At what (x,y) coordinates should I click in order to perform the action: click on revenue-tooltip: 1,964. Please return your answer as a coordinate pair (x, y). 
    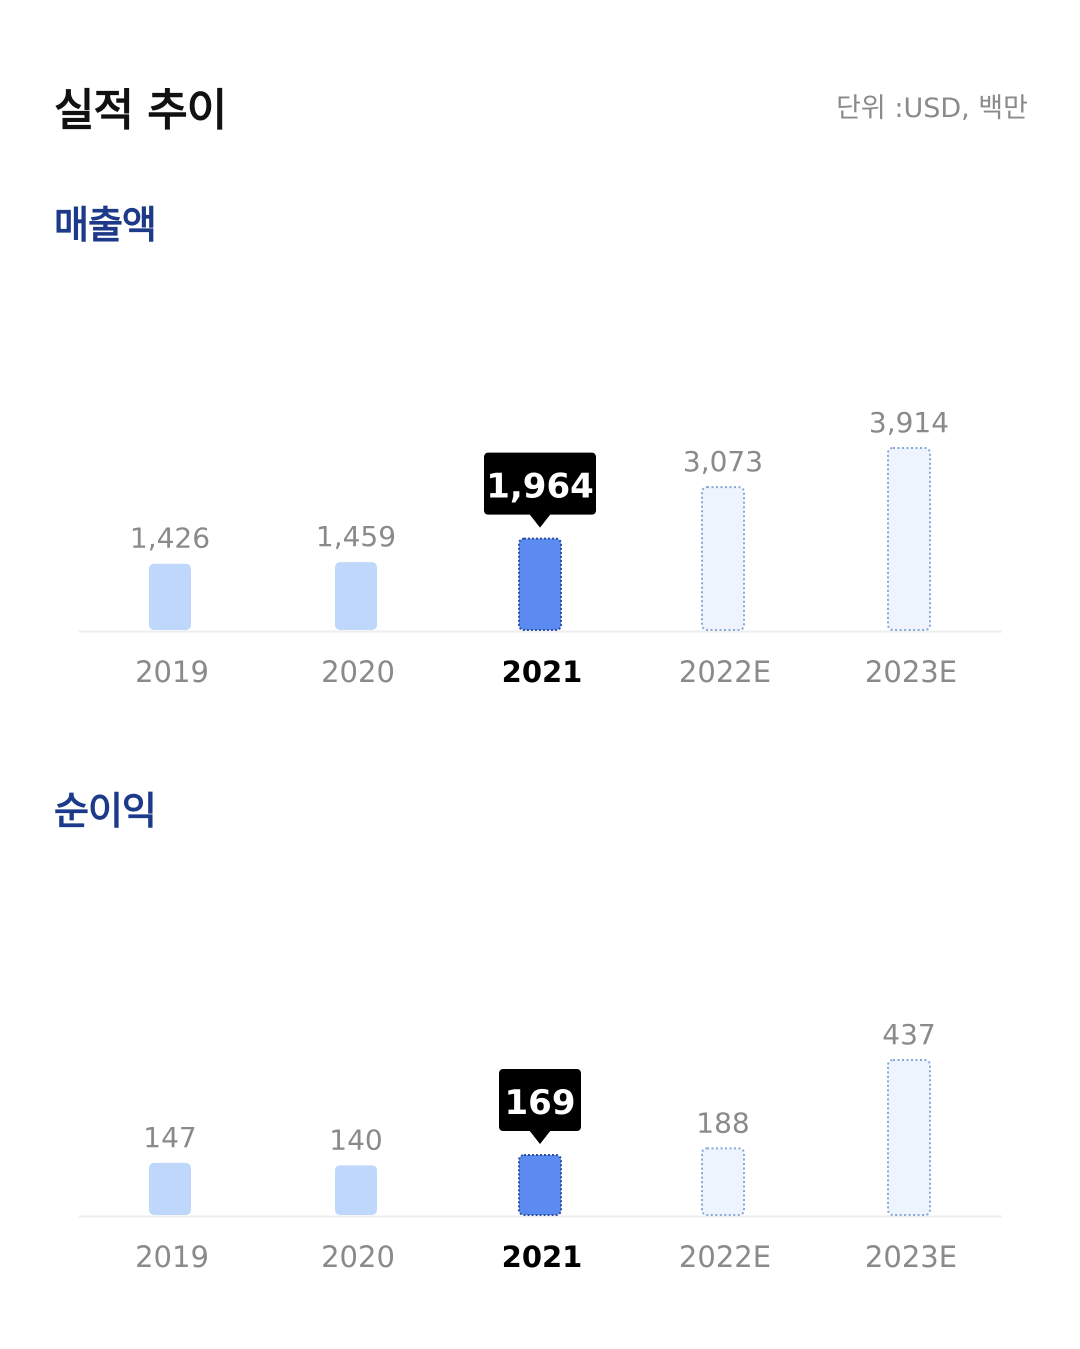
    Looking at the image, I should click on (540, 490).